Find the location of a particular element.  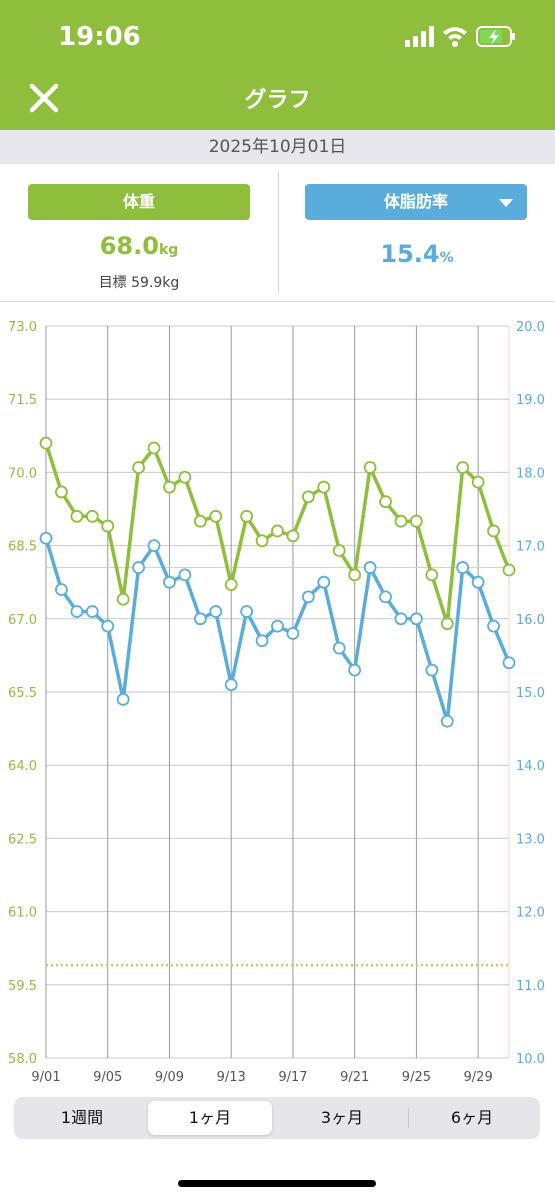

y-right-tick-label: 10.0 is located at coordinates (530, 1059).